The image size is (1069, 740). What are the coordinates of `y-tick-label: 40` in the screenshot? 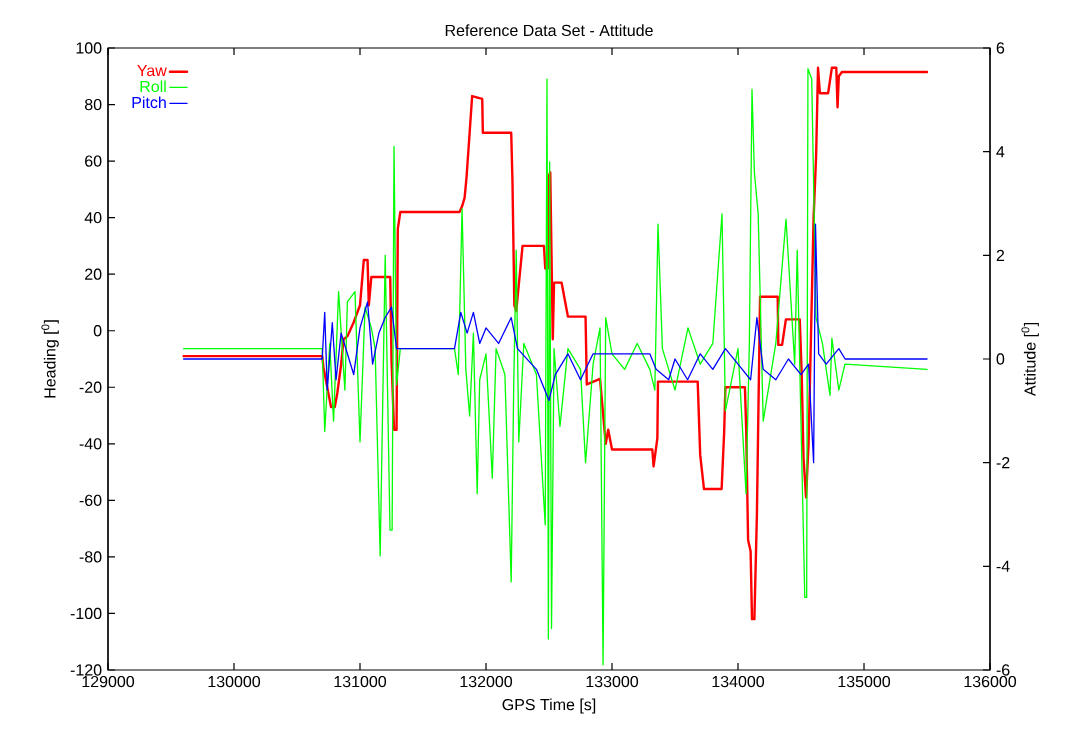 It's located at (93, 217).